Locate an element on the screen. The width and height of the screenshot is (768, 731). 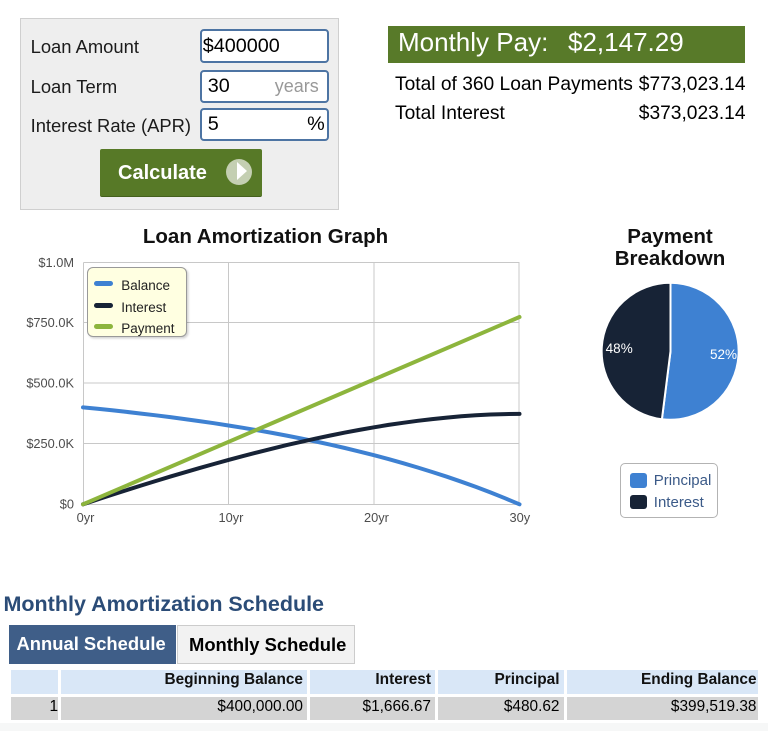
svg-text: $500.0K is located at coordinates (50, 382).